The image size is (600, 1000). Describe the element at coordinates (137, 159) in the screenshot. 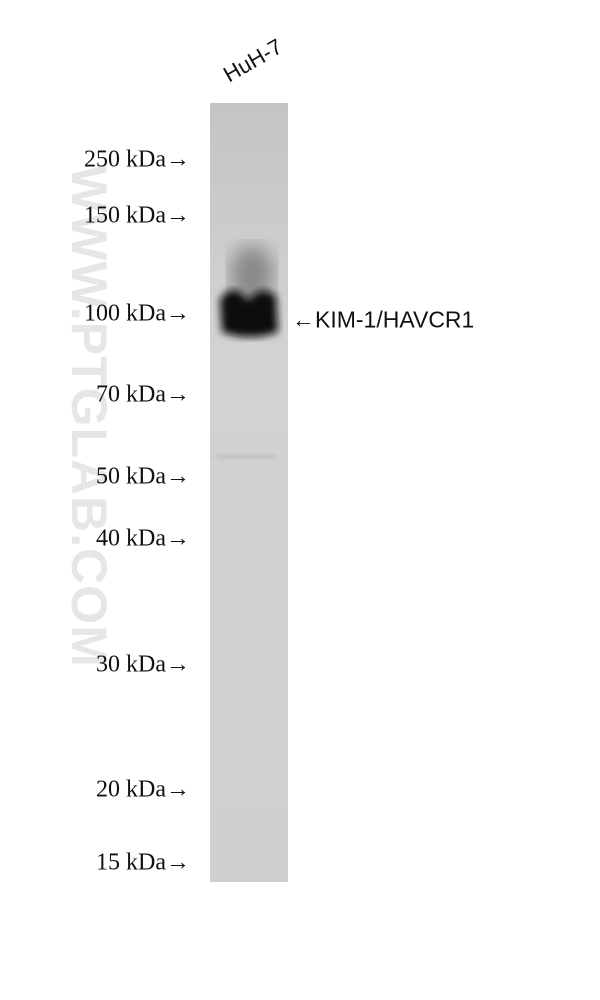

I see `marker-label: 250 kDa→` at that location.